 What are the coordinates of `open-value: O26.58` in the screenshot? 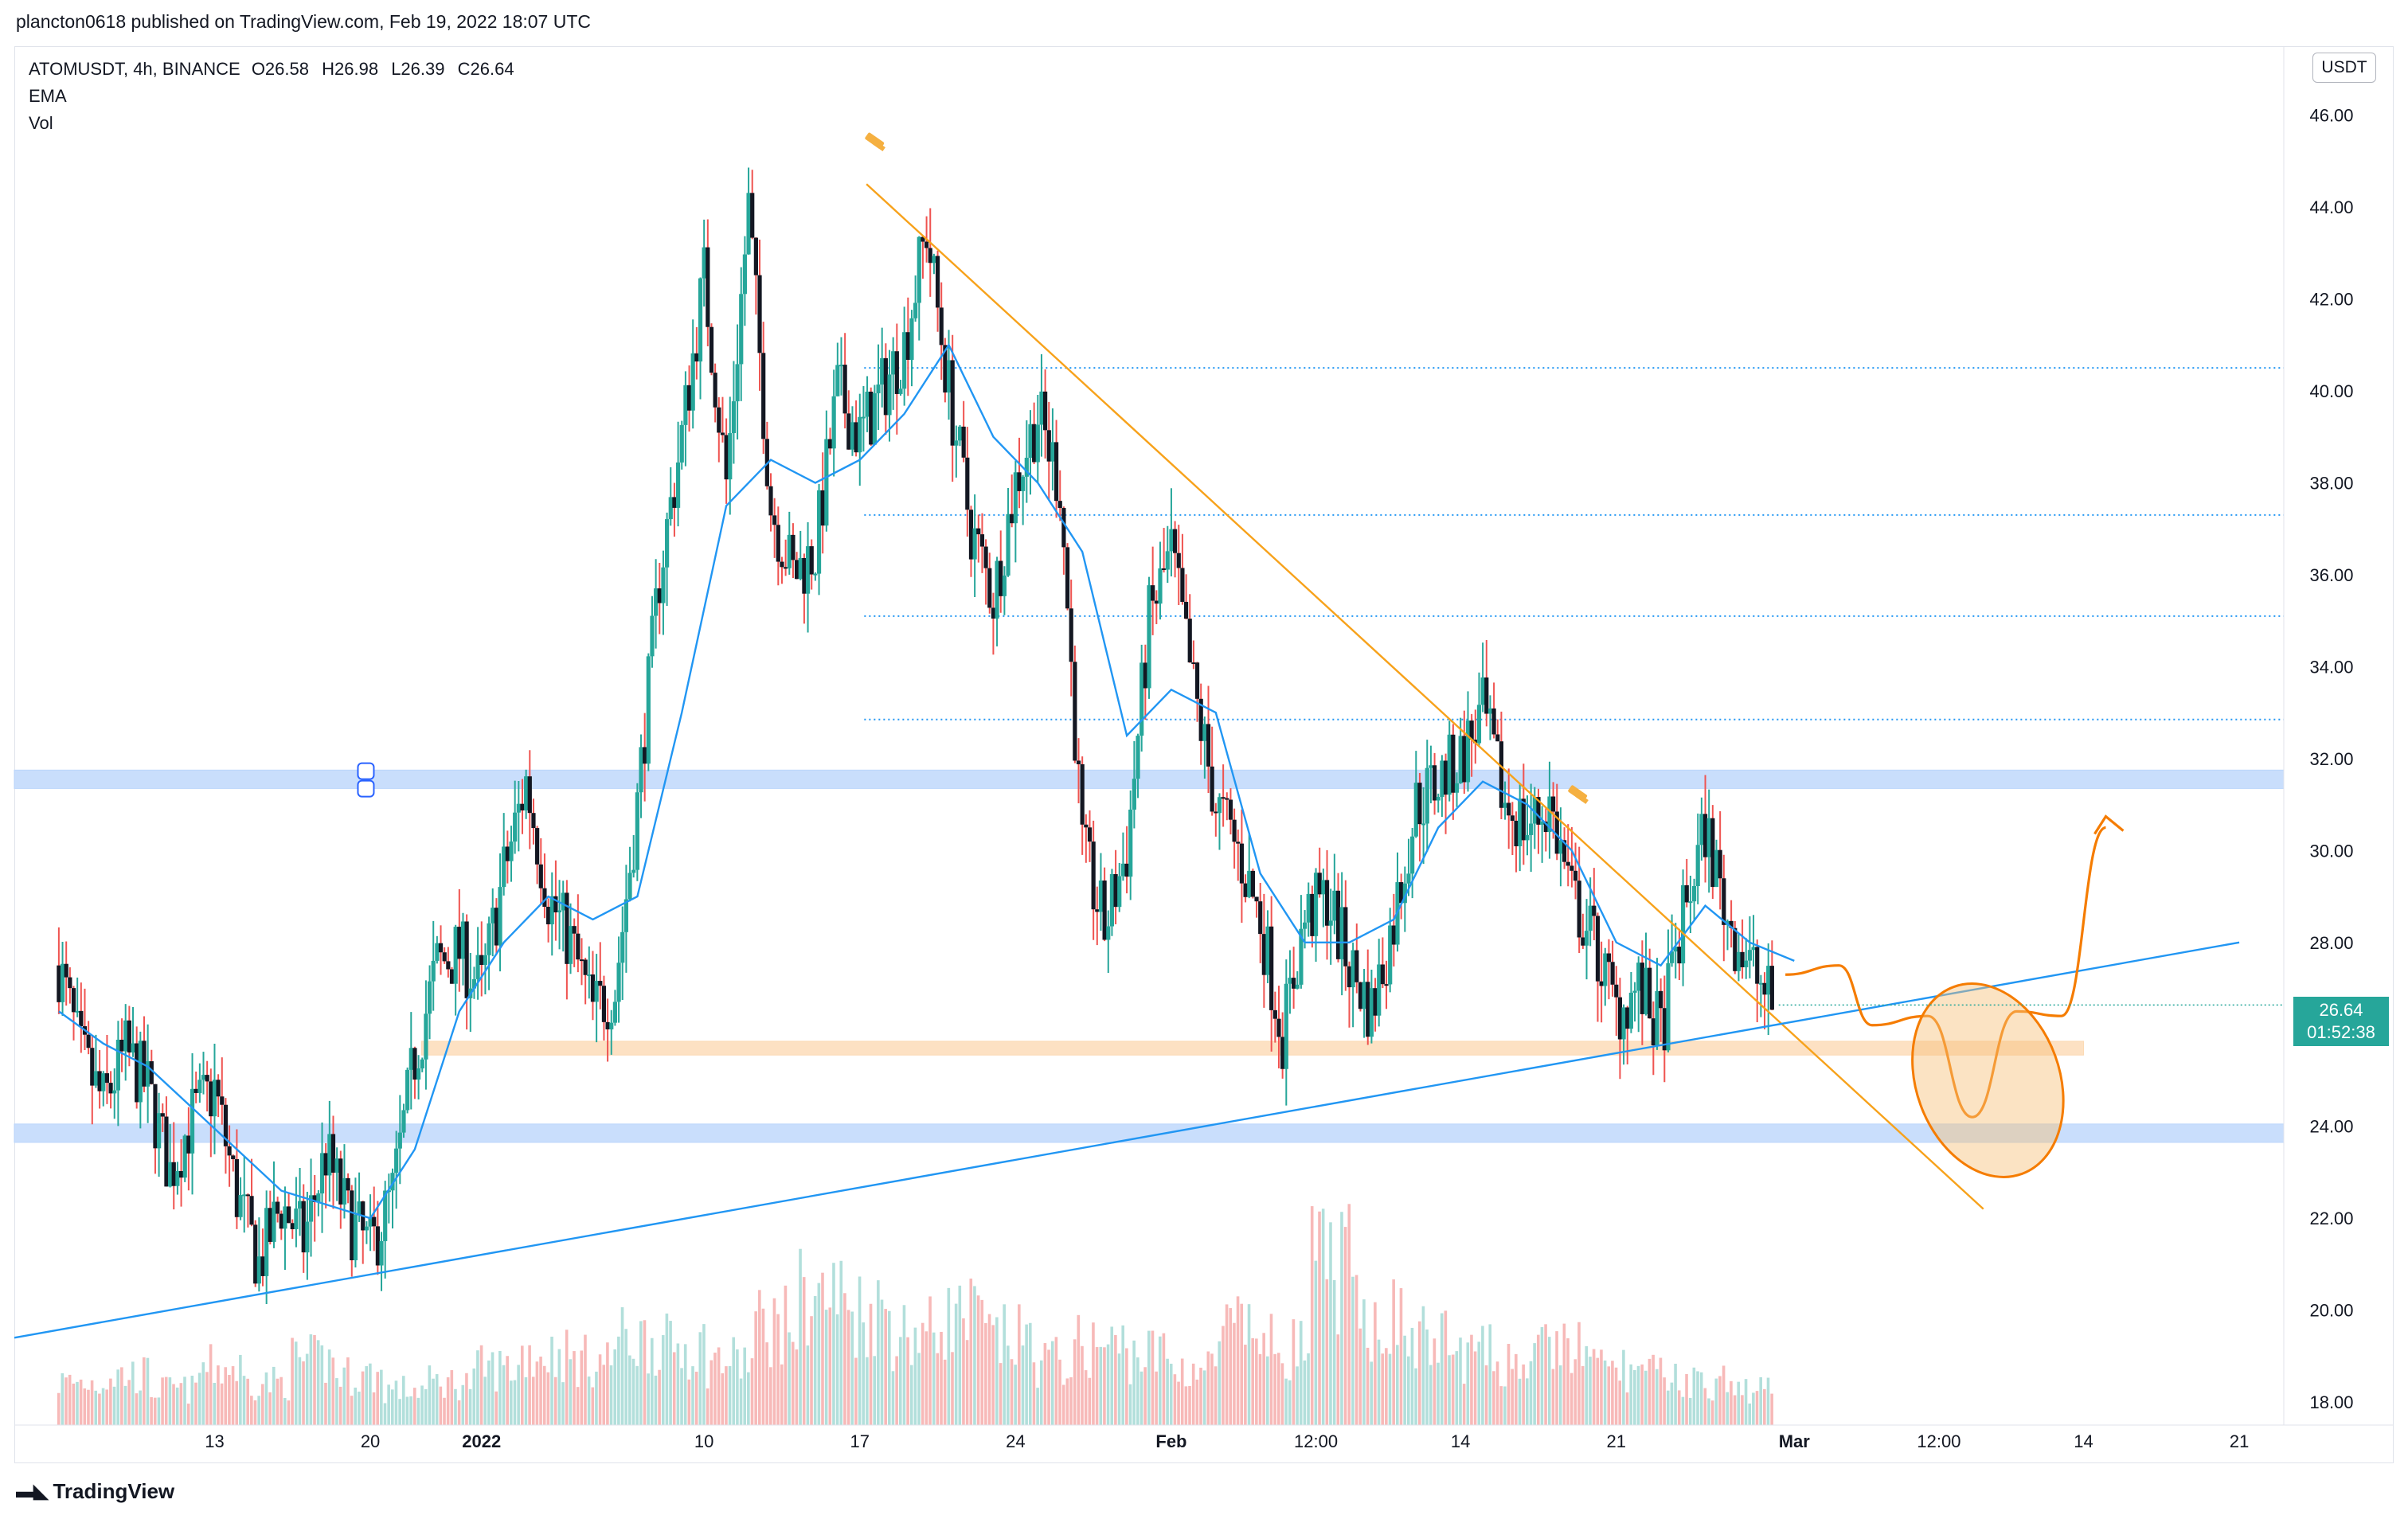 It's located at (280, 69).